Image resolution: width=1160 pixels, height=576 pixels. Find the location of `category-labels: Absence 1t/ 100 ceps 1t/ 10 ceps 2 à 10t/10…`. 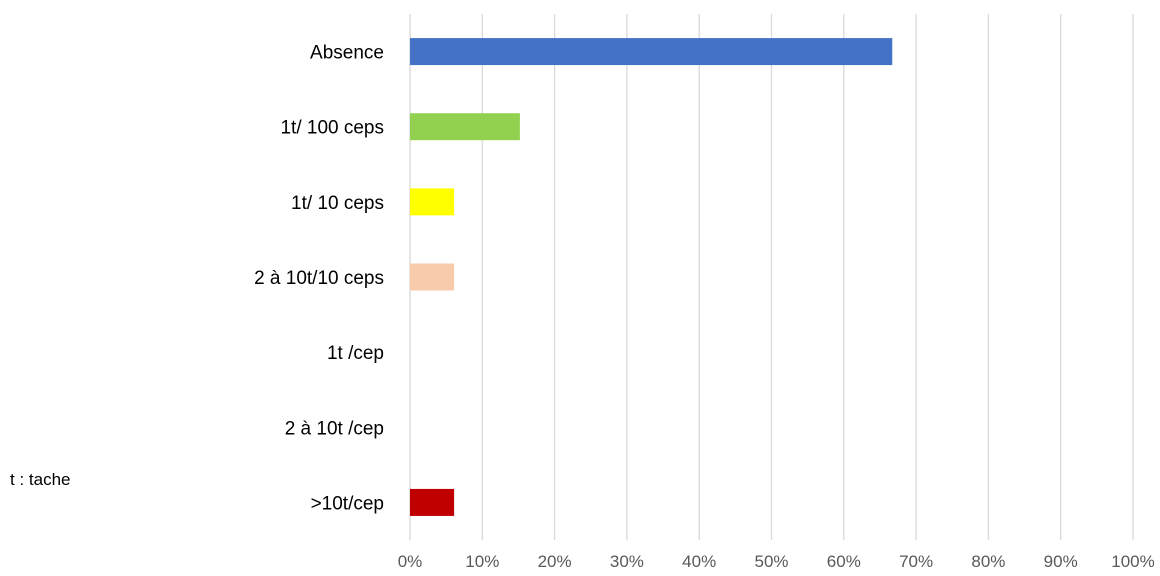

category-labels: Absence 1t/ 100 ceps 1t/ 10 ceps 2 à 10t/10… is located at coordinates (319, 279).